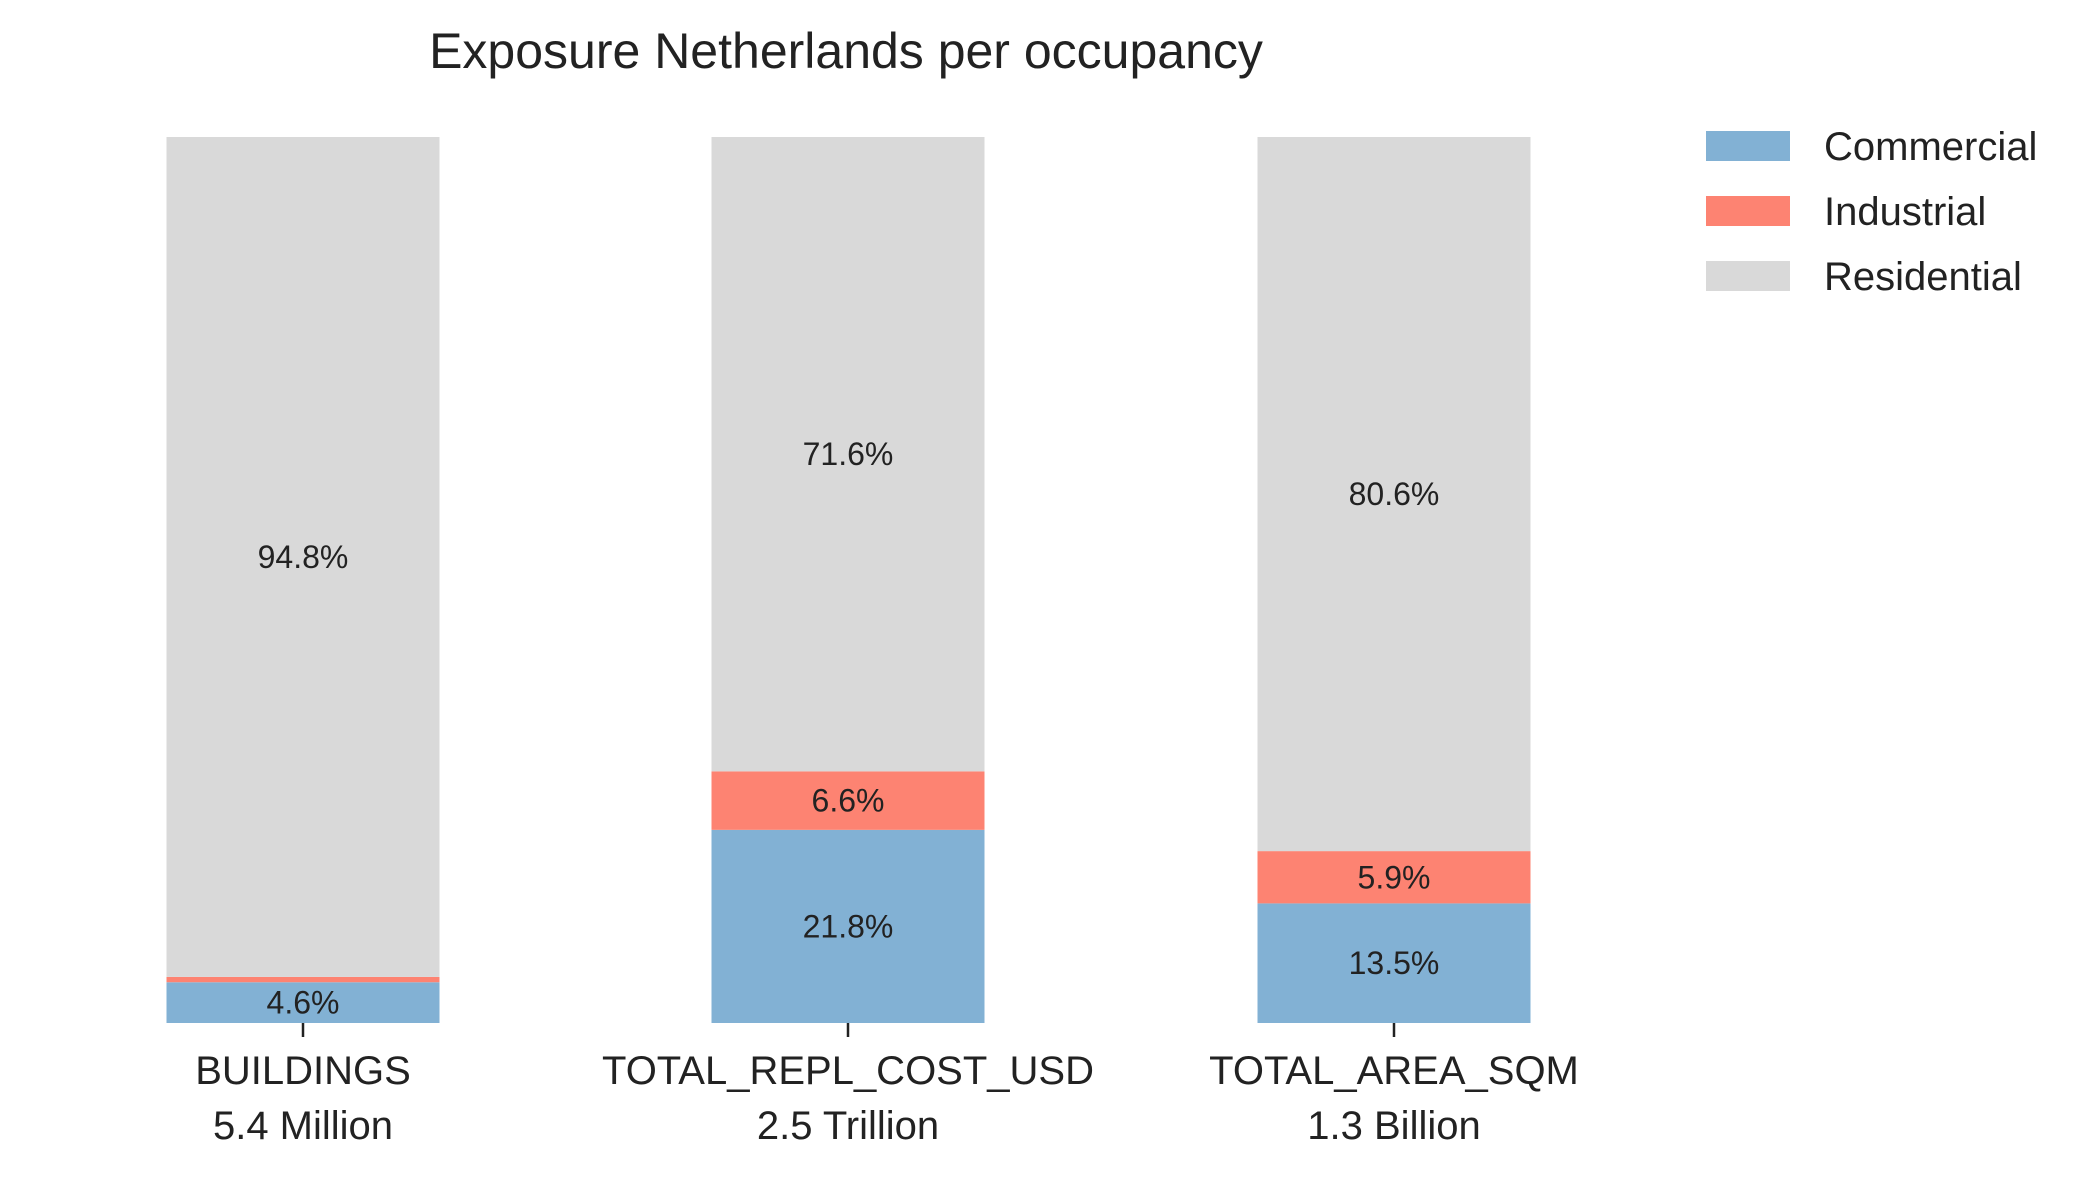 This screenshot has width=2081, height=1179. I want to click on legend-label-residential: Residential, so click(1923, 277).